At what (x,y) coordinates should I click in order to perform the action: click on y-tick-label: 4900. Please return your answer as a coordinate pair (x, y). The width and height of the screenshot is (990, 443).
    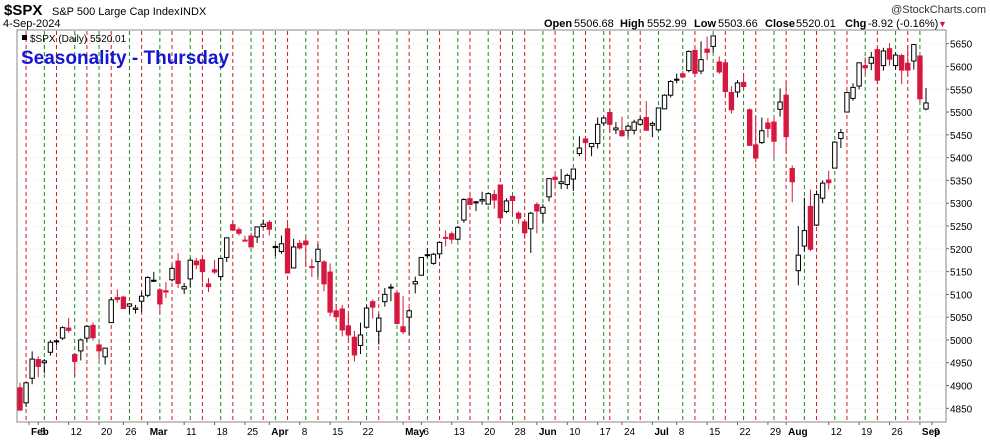
    Looking at the image, I should click on (961, 387).